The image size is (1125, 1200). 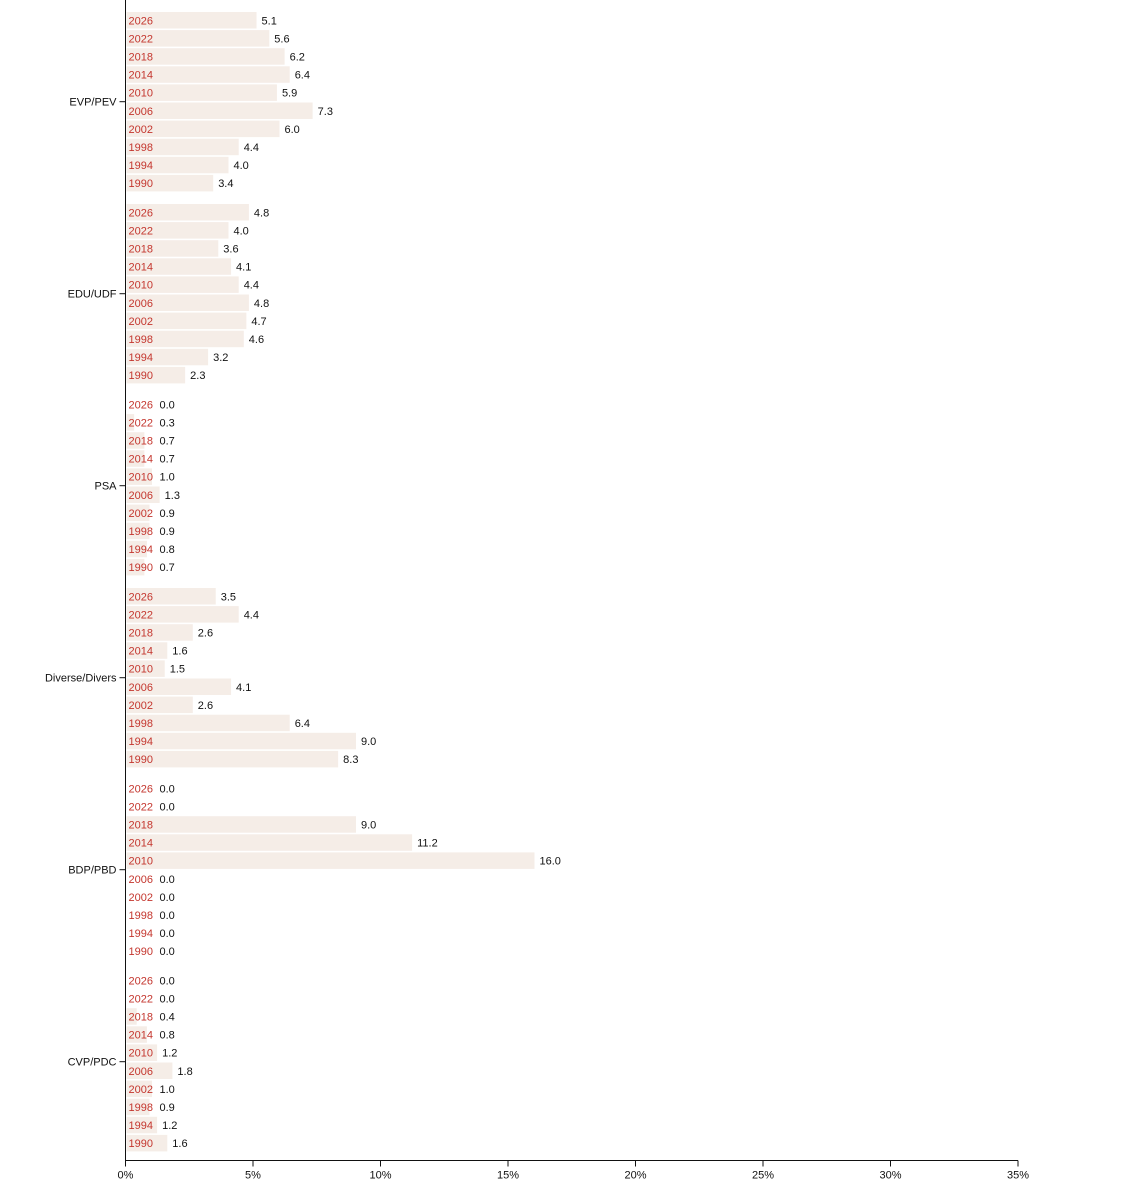 I want to click on bar-diverse-divers-2014, so click(x=147, y=650).